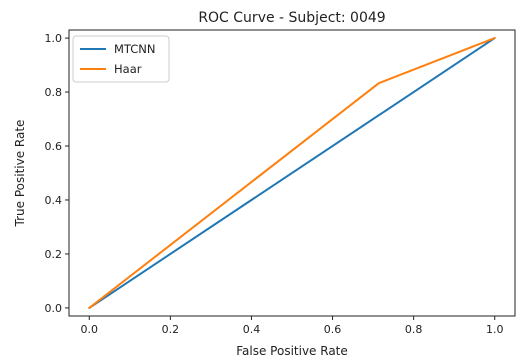  Describe the element at coordinates (57, 173) in the screenshot. I see `y-axis-ticks: 0.0 0.2 0.4 0.6 0.8 1.0` at that location.